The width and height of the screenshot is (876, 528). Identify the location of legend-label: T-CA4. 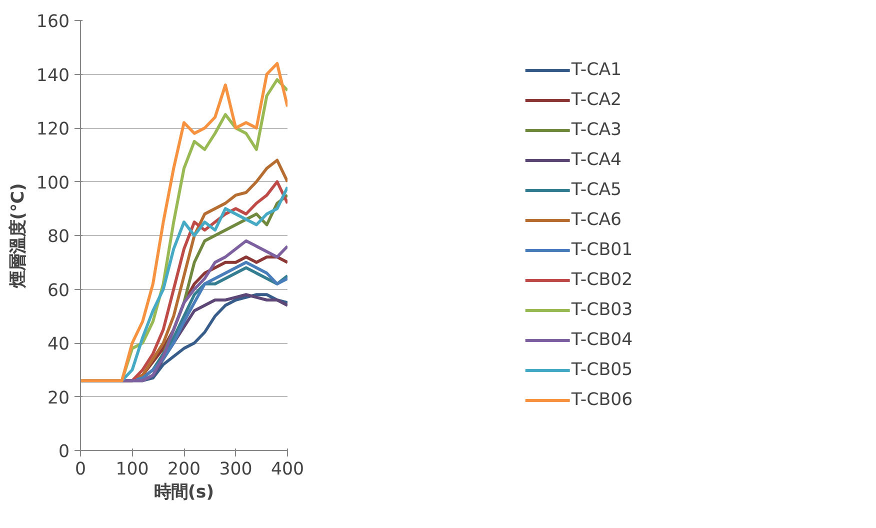
(596, 160).